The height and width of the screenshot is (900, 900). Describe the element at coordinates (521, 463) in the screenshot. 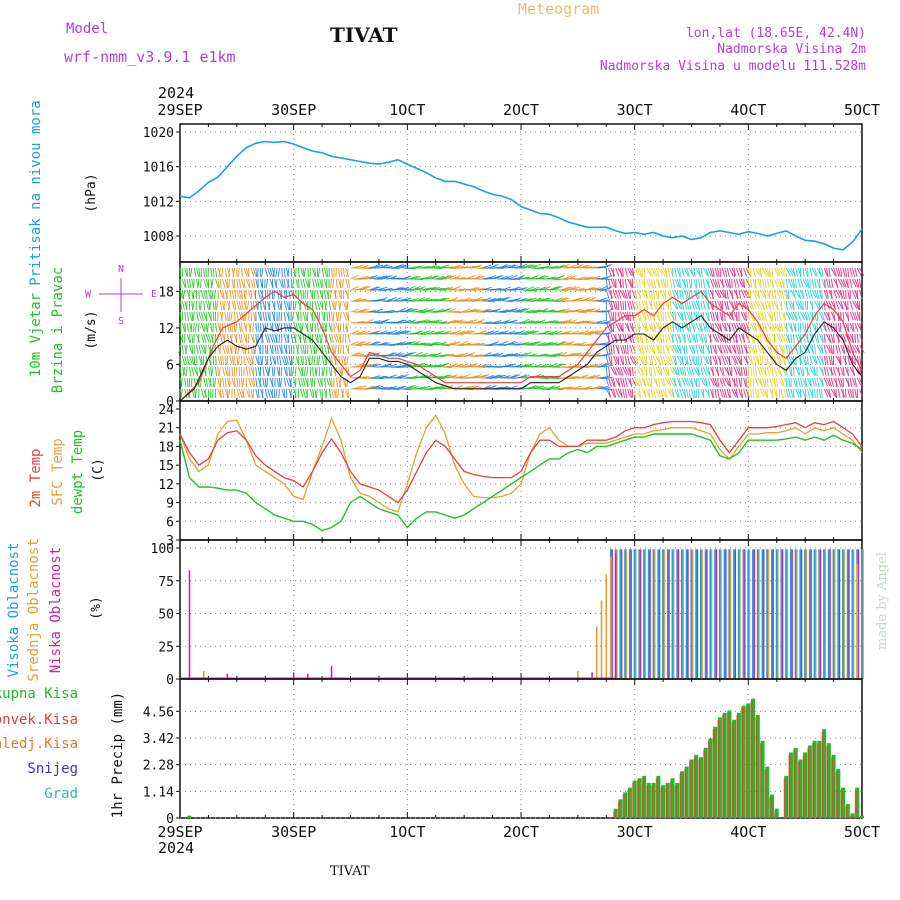

I see `sfc-temp-line` at that location.